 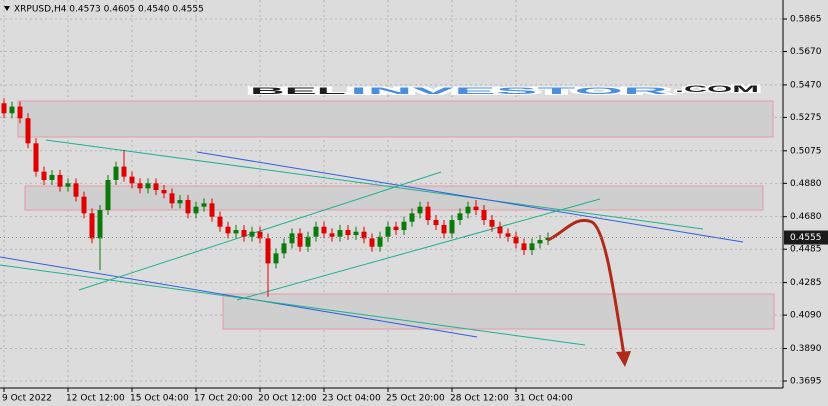 I want to click on y-tick-label: 0.5865, so click(x=806, y=20).